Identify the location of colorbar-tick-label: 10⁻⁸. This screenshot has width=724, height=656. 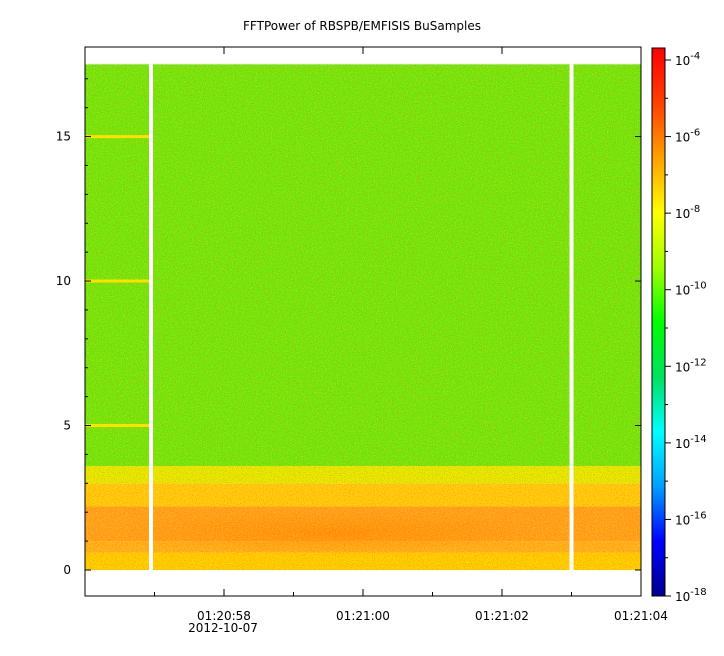
(687, 212).